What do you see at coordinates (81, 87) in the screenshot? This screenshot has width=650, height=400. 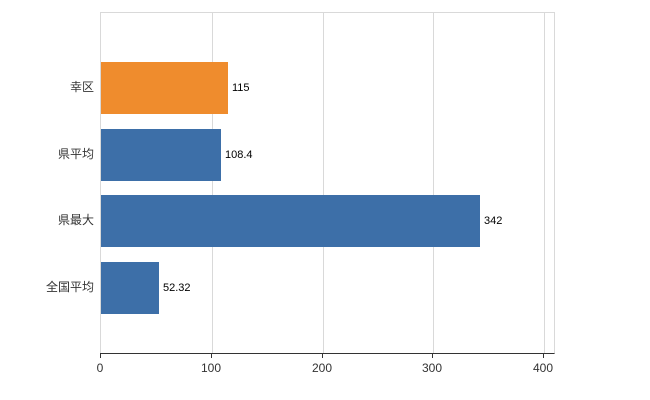 I see `category-label: 幸区` at bounding box center [81, 87].